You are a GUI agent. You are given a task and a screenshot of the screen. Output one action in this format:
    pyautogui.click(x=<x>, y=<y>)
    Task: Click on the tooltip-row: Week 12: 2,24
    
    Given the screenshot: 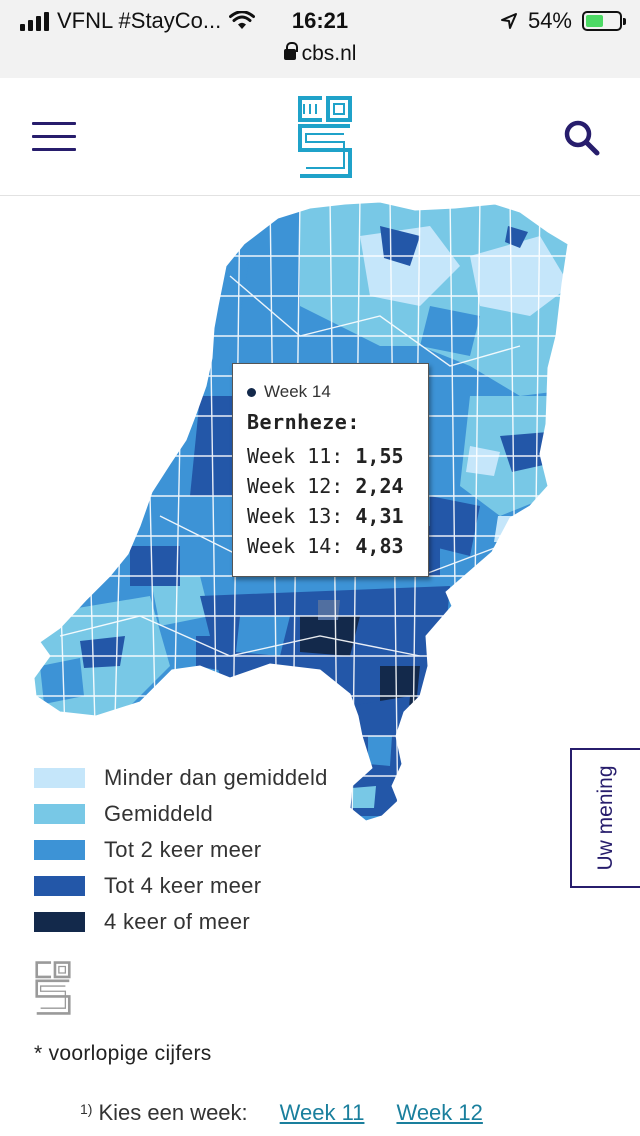 What is the action you would take?
    pyautogui.click(x=325, y=486)
    